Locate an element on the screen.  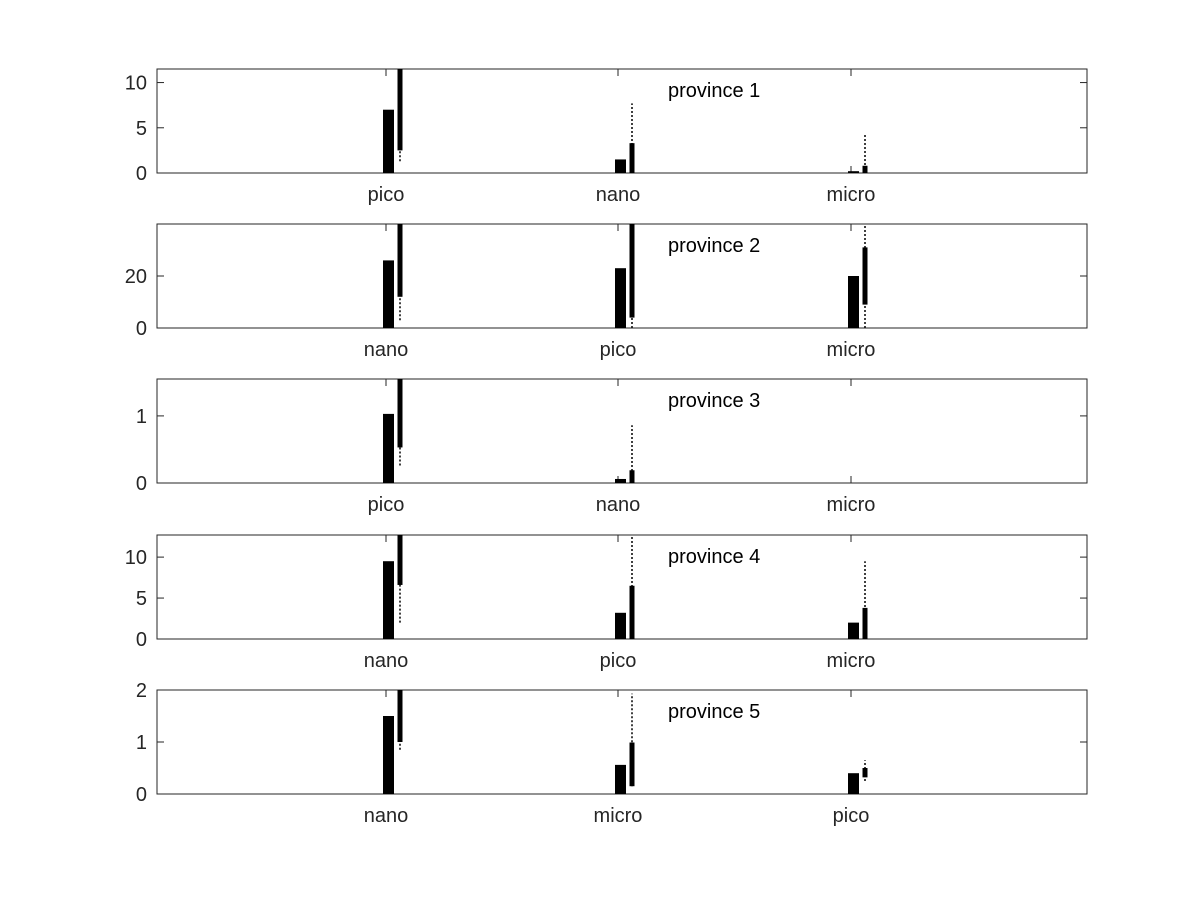
panel-4: 0 5 10 nano pico micro province 4 is located at coordinates (606, 603).